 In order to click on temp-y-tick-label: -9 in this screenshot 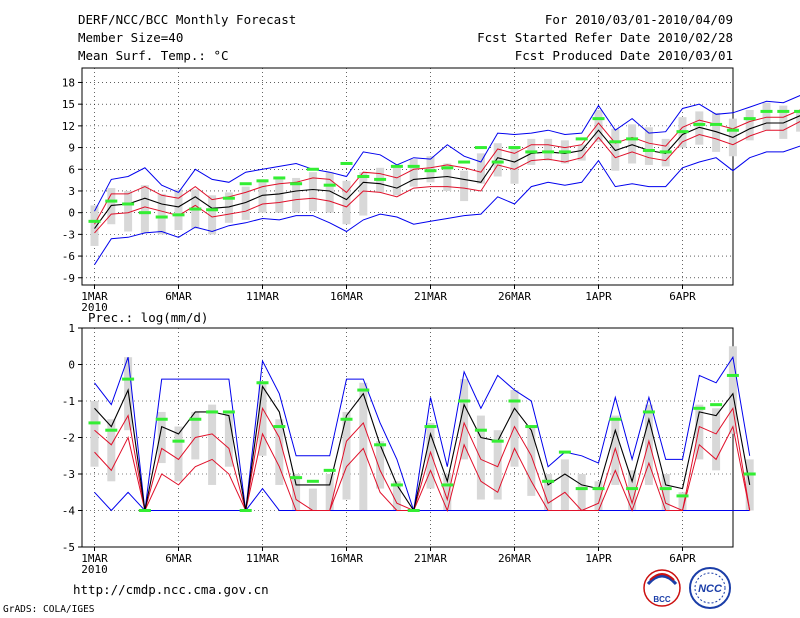, I will do `click(68, 278)`.